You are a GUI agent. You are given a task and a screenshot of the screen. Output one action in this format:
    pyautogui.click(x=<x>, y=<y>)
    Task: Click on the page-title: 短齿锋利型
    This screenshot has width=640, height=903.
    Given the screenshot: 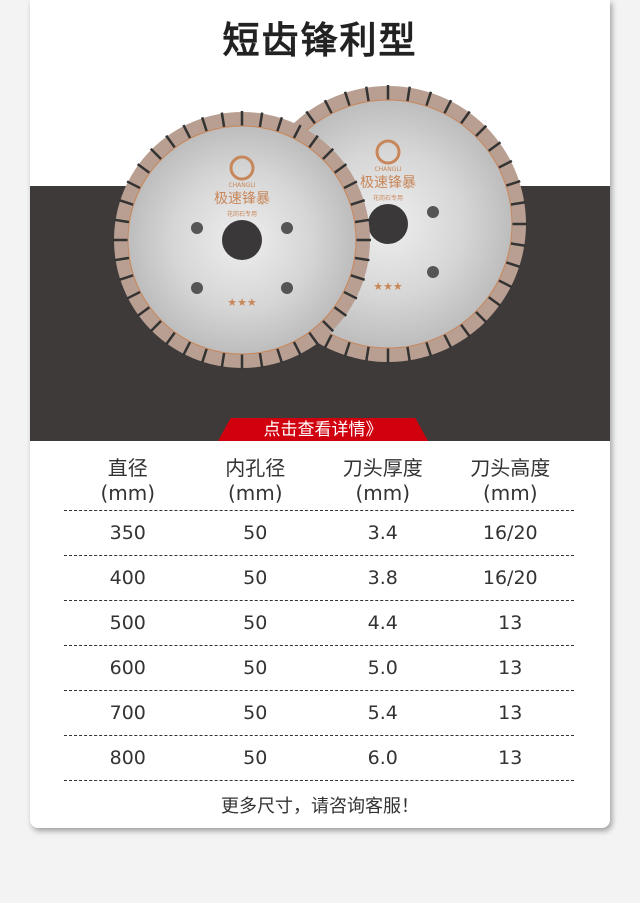 What is the action you would take?
    pyautogui.click(x=320, y=40)
    